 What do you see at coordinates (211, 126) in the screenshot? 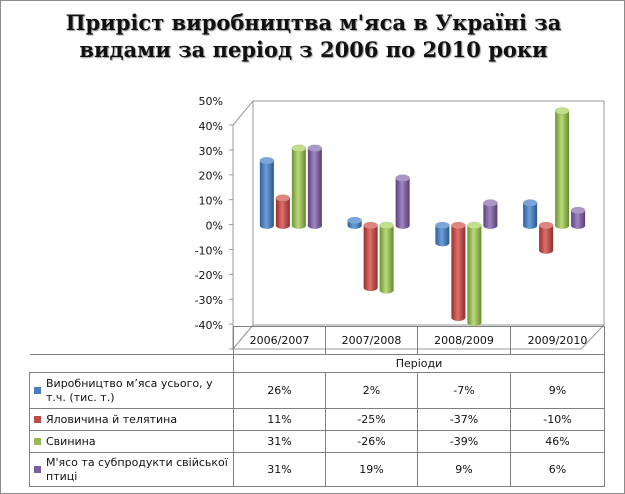
I see `y-tick-label: 40%` at bounding box center [211, 126].